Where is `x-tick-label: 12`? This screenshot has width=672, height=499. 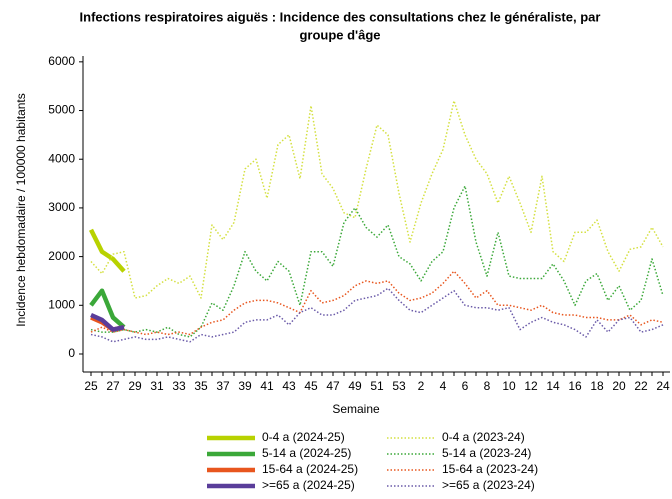 x-tick-label: 12 is located at coordinates (531, 386).